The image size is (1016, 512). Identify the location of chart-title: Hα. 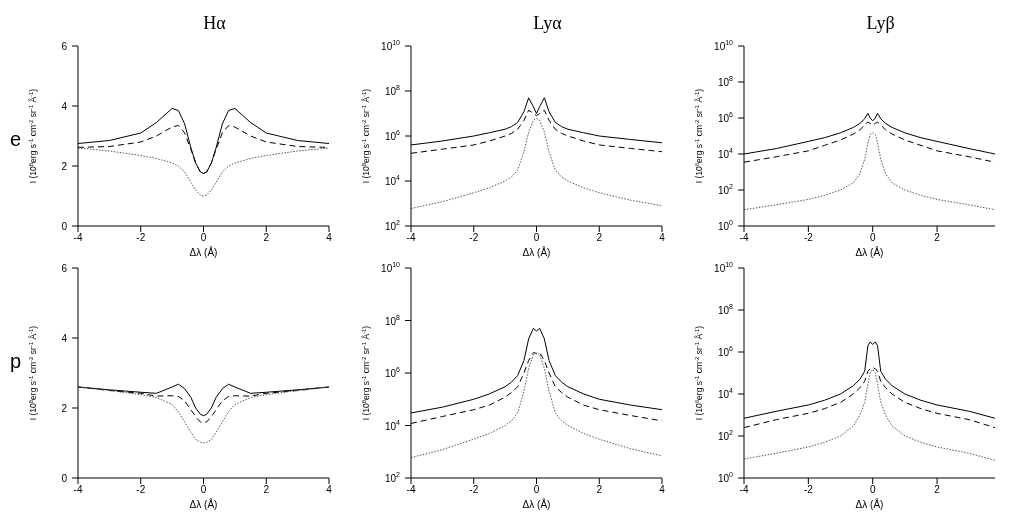
(214, 23).